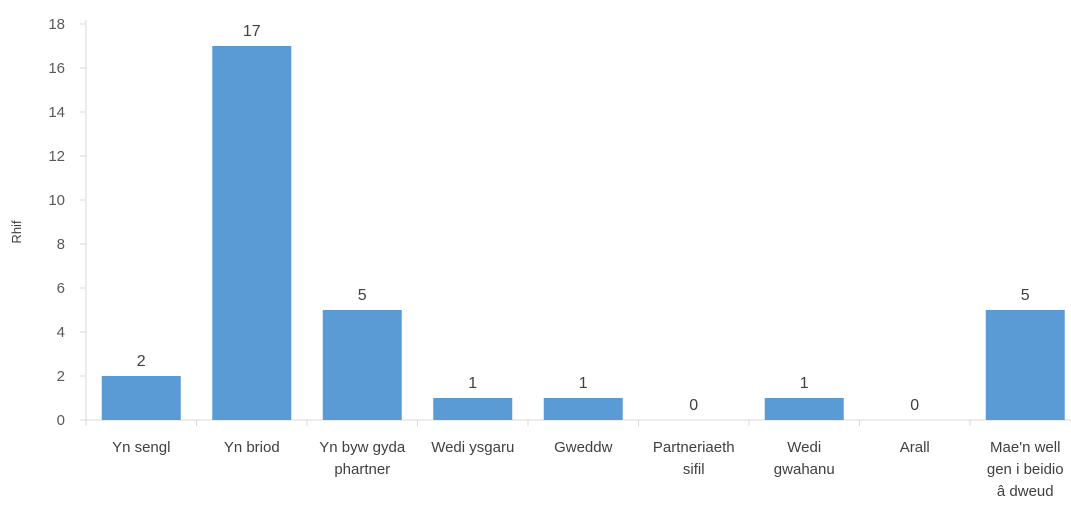 This screenshot has width=1071, height=509. Describe the element at coordinates (141, 447) in the screenshot. I see `x-category-label: Yn sengl` at that location.